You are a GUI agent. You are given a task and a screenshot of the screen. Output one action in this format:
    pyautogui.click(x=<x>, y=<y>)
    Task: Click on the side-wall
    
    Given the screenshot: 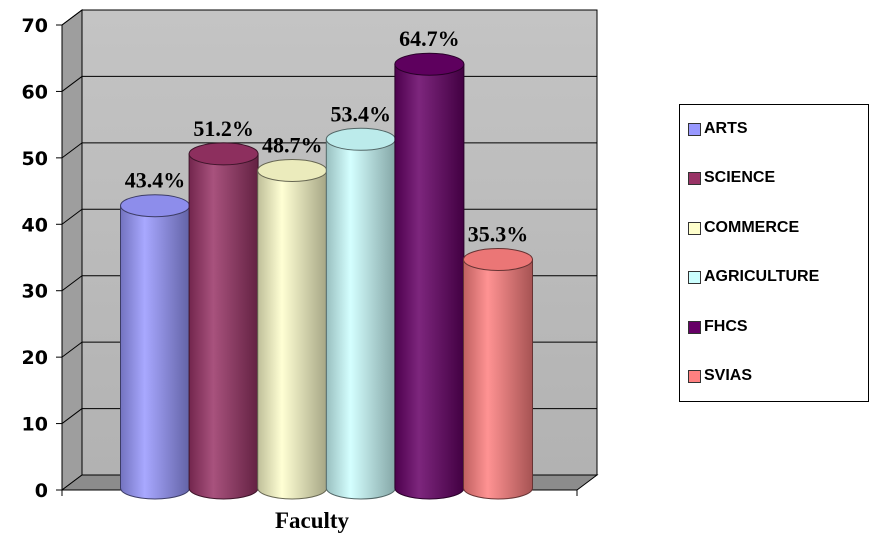 What is the action you would take?
    pyautogui.click(x=72, y=250)
    